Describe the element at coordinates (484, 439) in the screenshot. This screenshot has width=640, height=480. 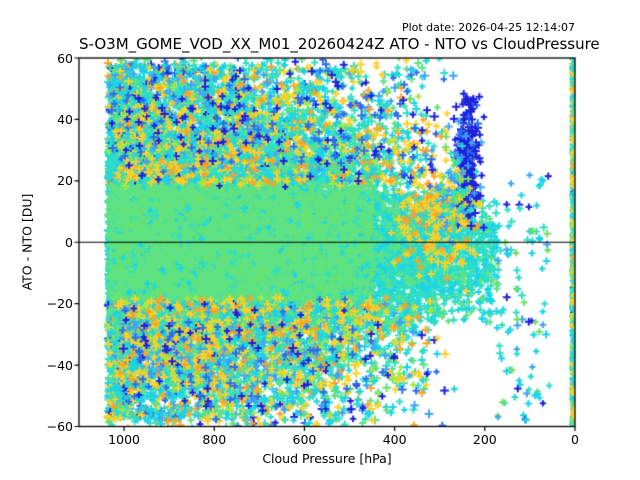
I see `x-tick-label: 200` at that location.